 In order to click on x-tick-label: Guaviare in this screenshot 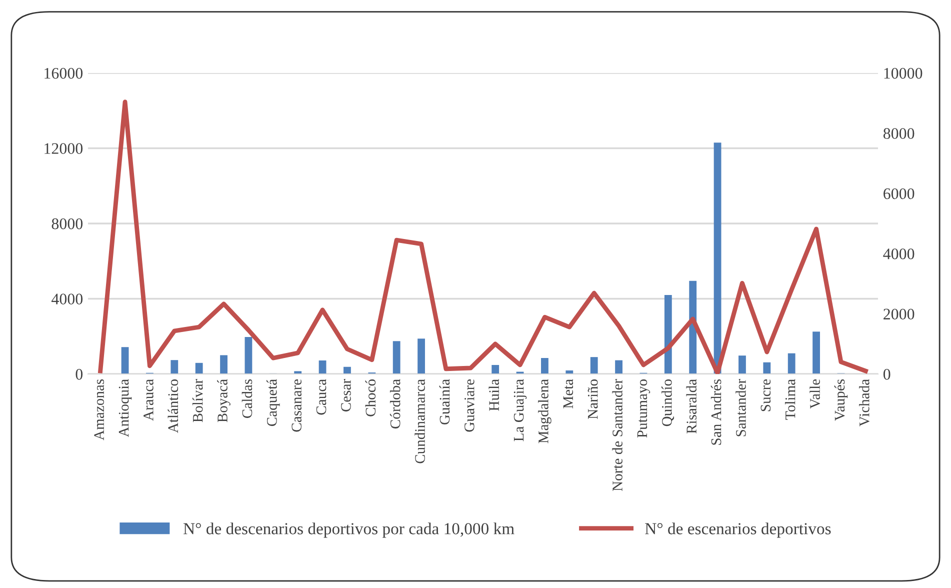, I will do `click(469, 405)`.